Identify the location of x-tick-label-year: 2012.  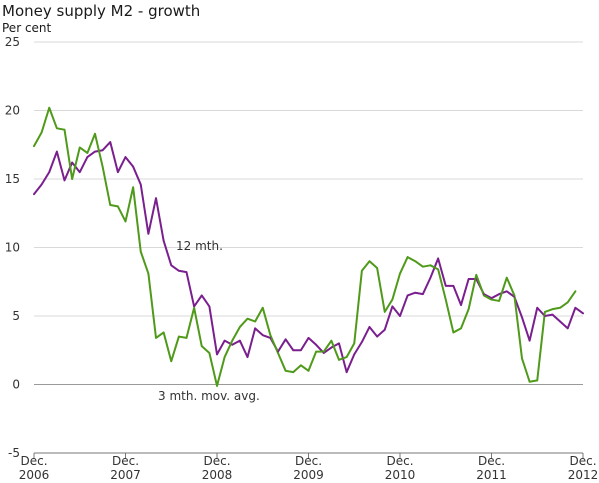
(583, 475).